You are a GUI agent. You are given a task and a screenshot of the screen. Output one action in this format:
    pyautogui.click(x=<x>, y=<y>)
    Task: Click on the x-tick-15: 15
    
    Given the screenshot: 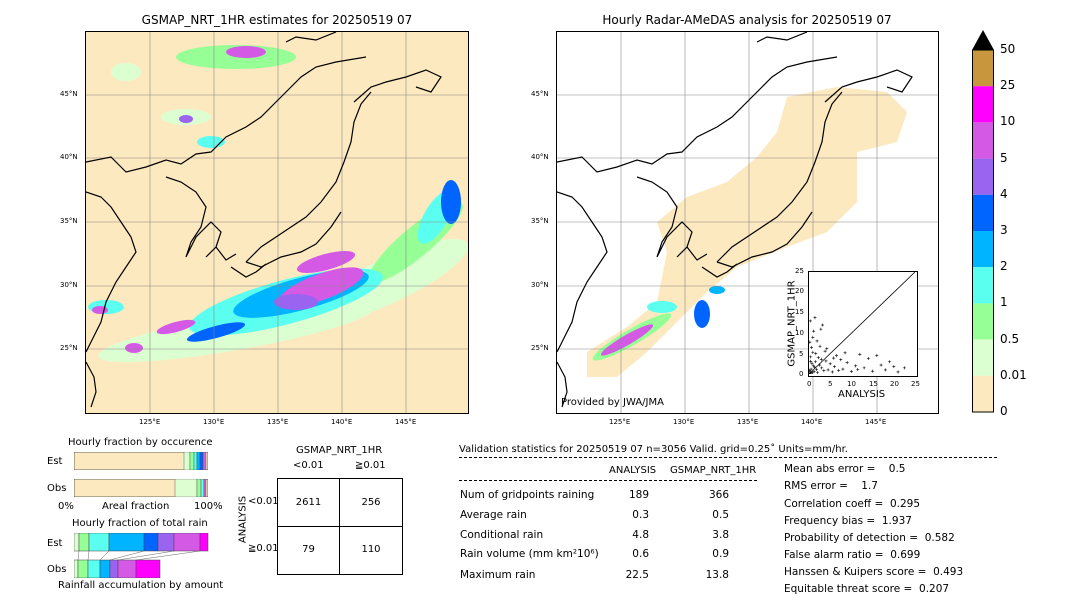 What is the action you would take?
    pyautogui.click(x=873, y=384)
    